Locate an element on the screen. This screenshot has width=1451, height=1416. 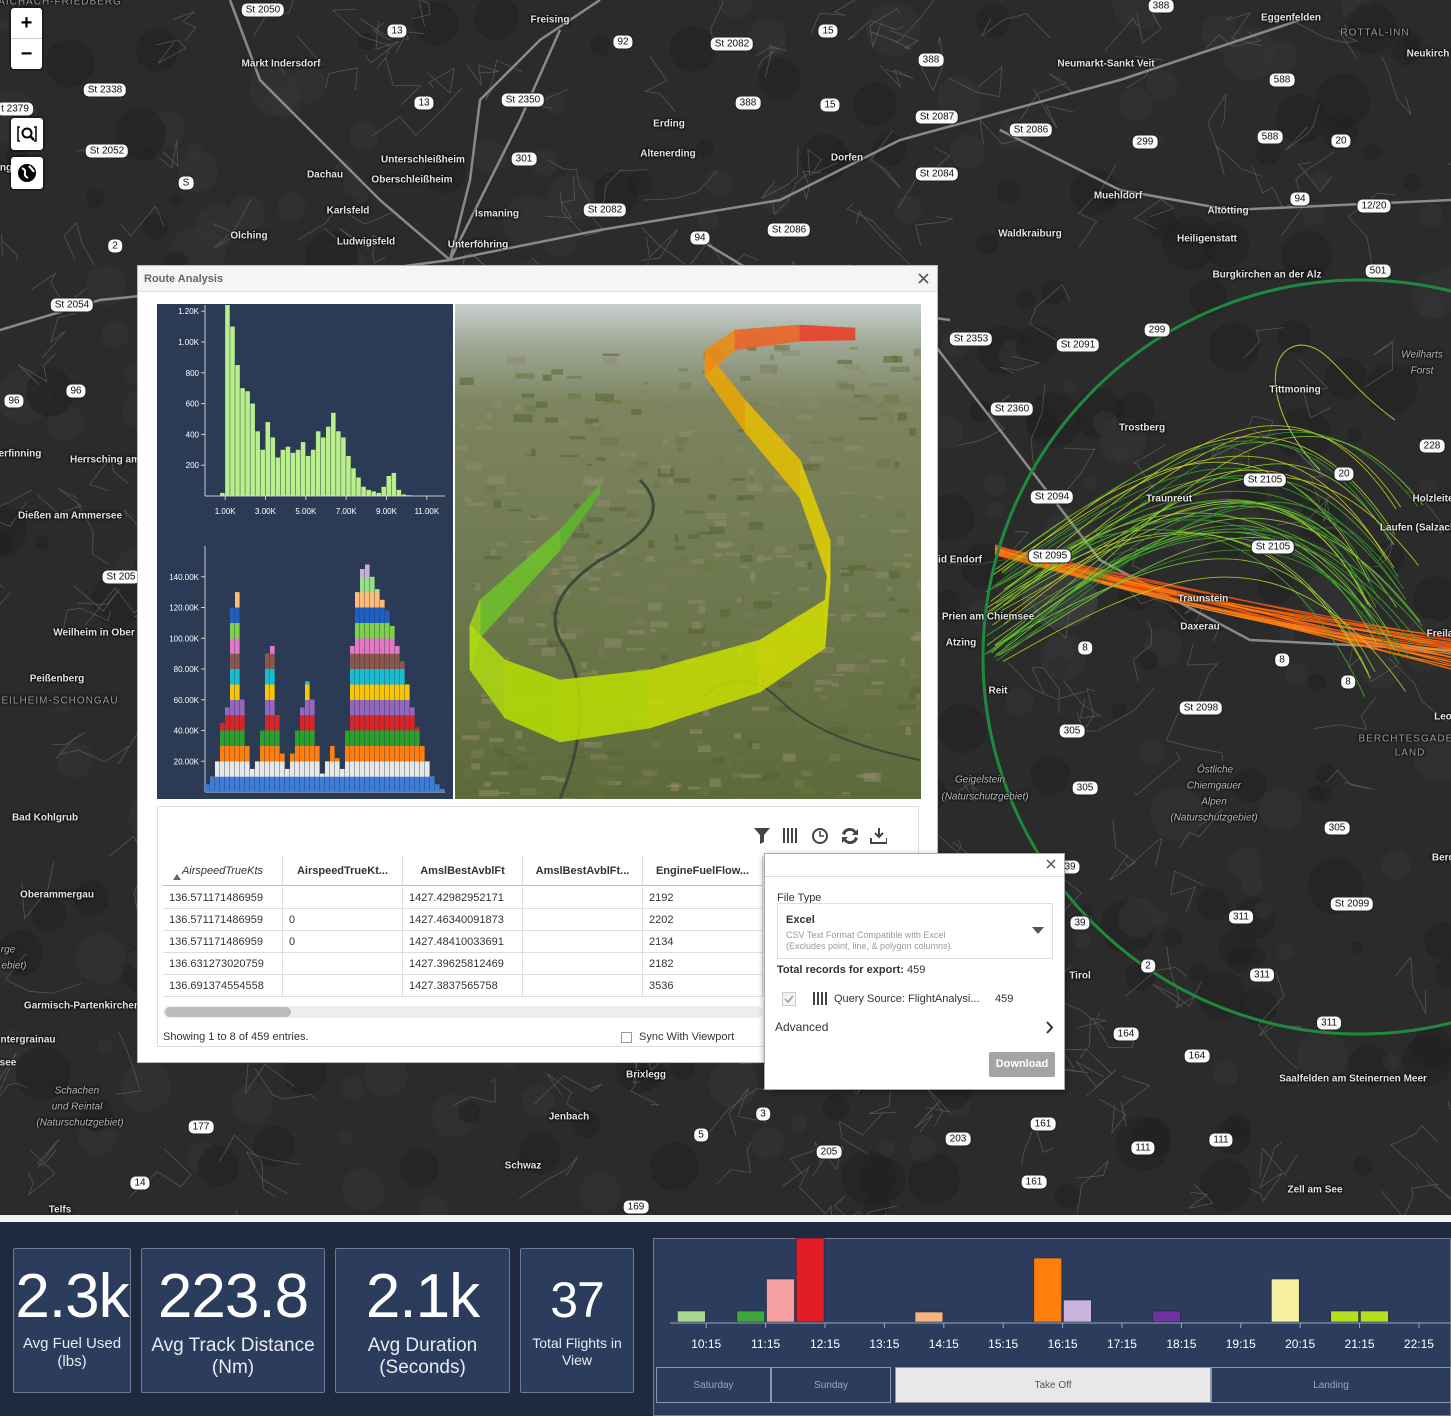
kpi-card: 37 Total Flights in View is located at coordinates (577, 1320).